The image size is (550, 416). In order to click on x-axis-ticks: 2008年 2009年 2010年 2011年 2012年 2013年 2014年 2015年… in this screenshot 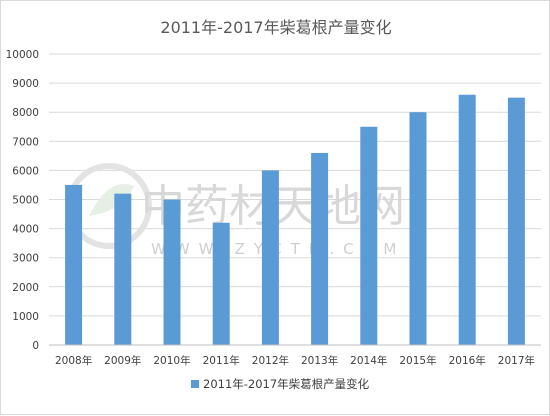, I will do `click(295, 360)`.